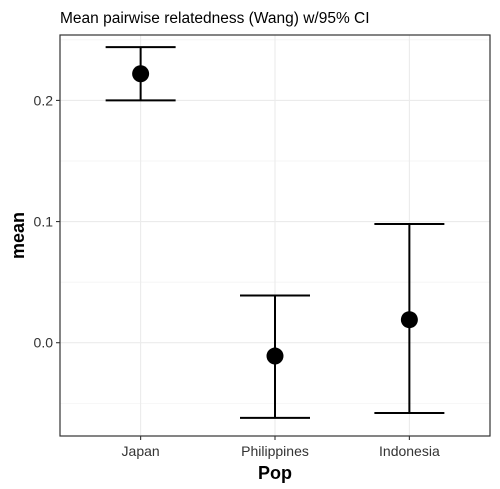 This screenshot has width=500, height=489. Describe the element at coordinates (44, 100) in the screenshot. I see `y-tick-label: 0.2` at that location.